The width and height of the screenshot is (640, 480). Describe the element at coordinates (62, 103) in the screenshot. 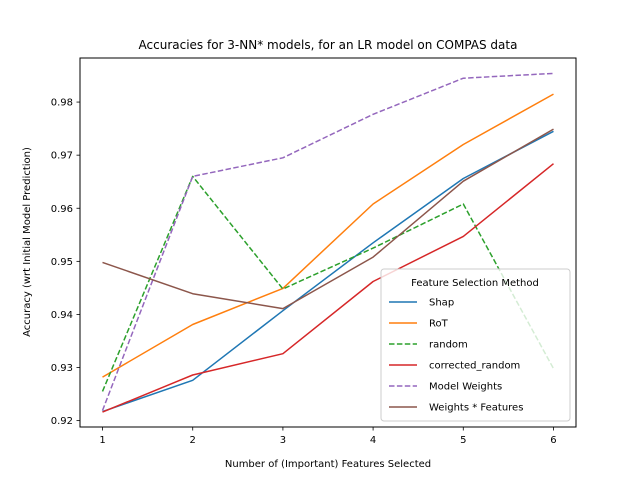

I see `y-tick-label: 0.98` at that location.